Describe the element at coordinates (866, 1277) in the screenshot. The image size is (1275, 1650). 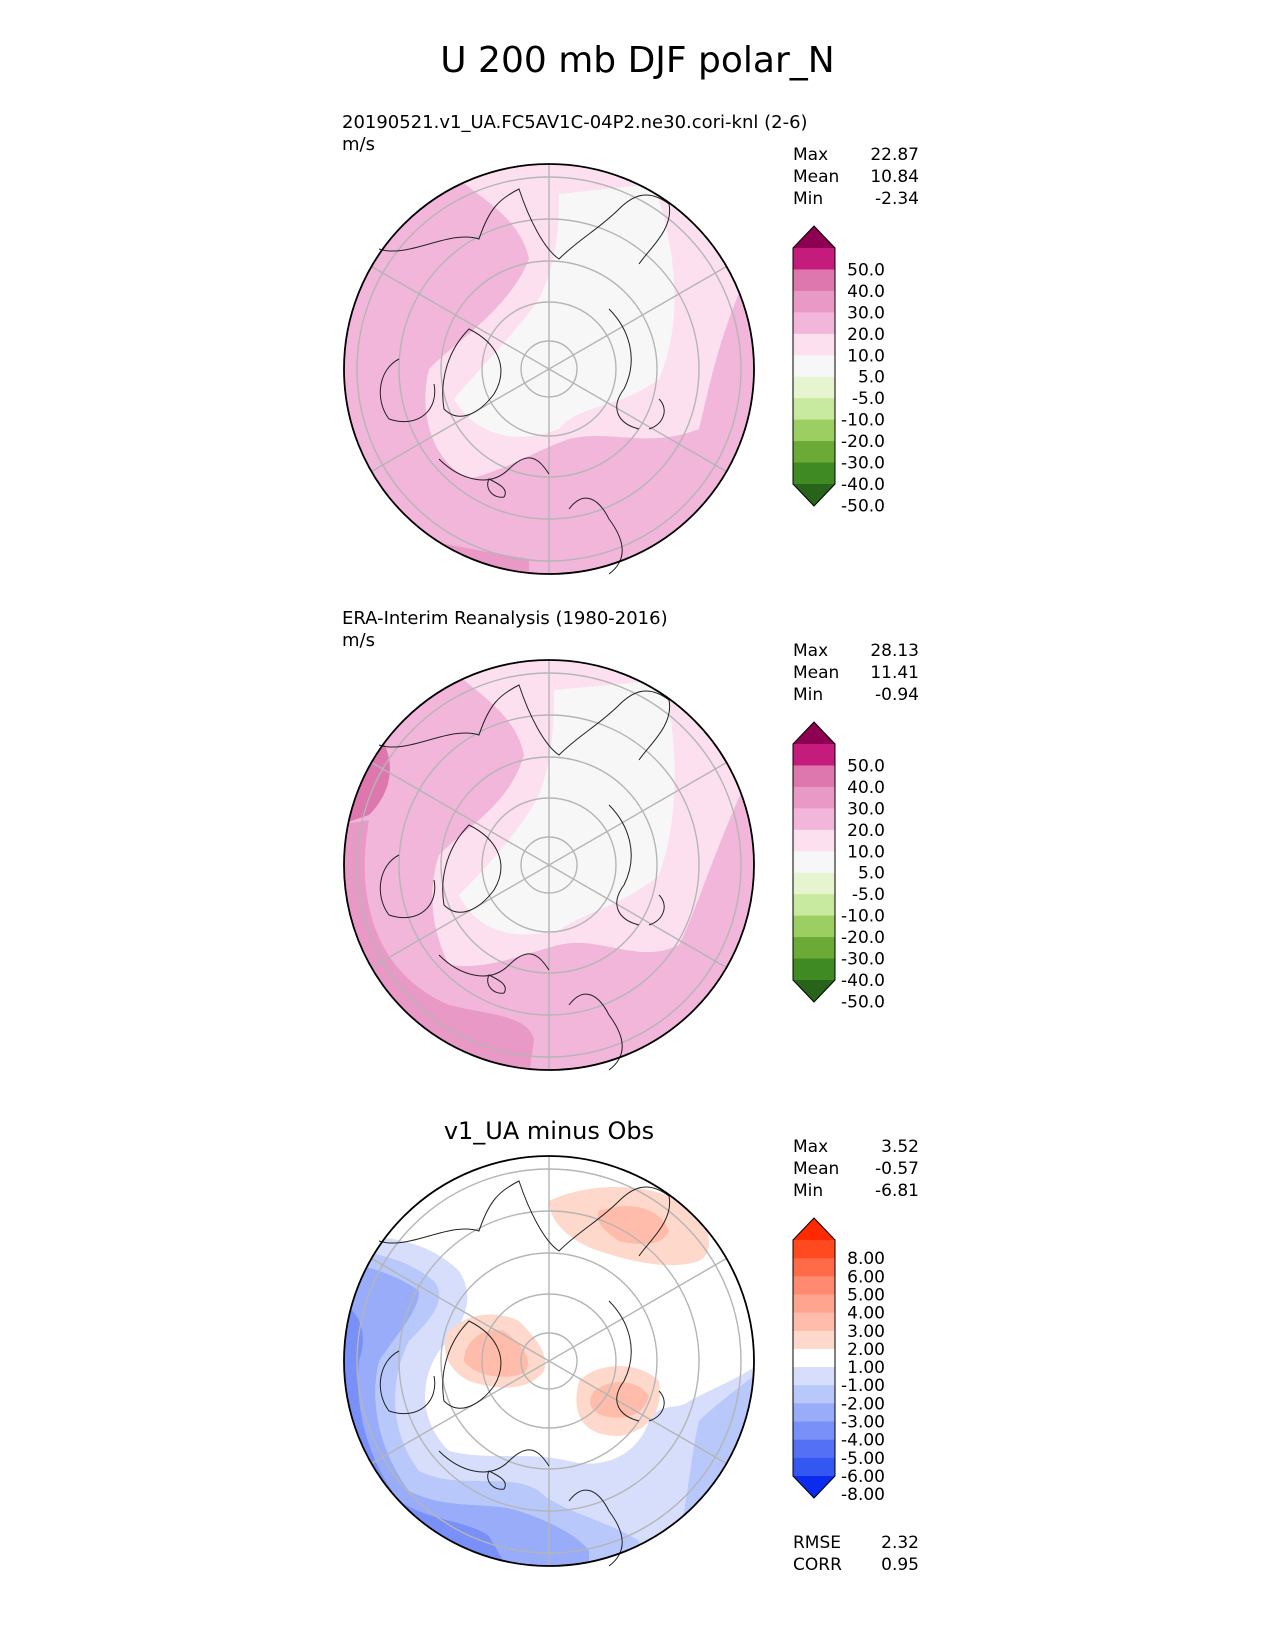
I see `colorbar-tick-label: 6.00` at that location.